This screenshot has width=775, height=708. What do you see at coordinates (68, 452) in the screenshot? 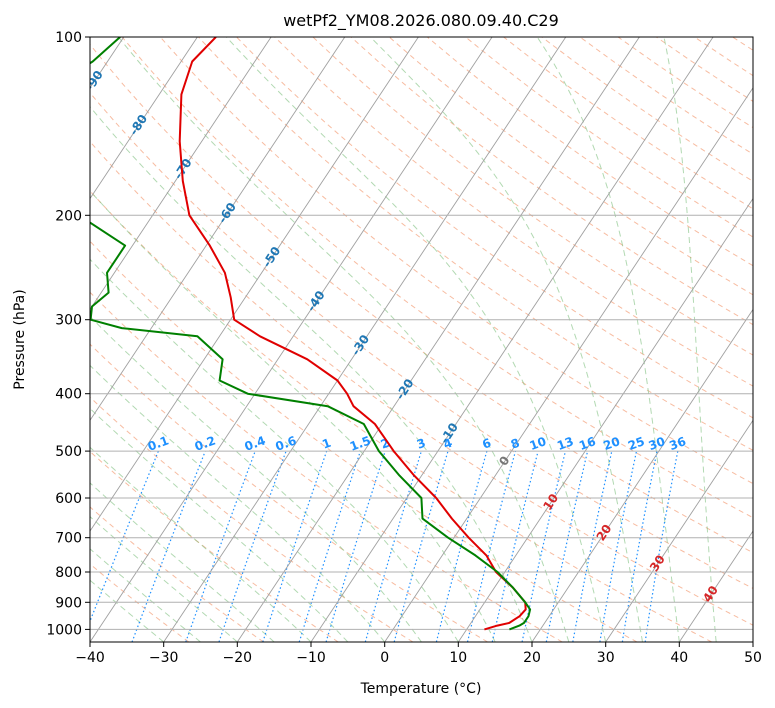
I see `y-tick-label: 500` at bounding box center [68, 452].